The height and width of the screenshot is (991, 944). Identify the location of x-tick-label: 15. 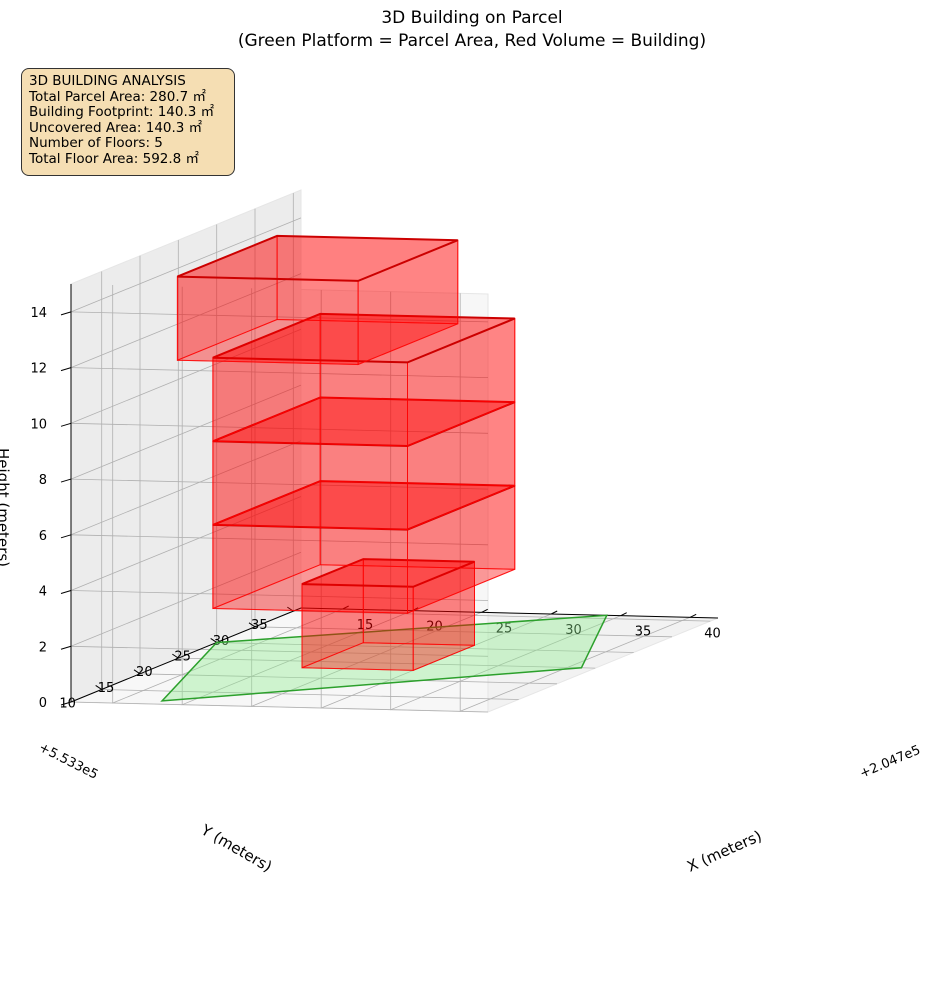
(365, 625).